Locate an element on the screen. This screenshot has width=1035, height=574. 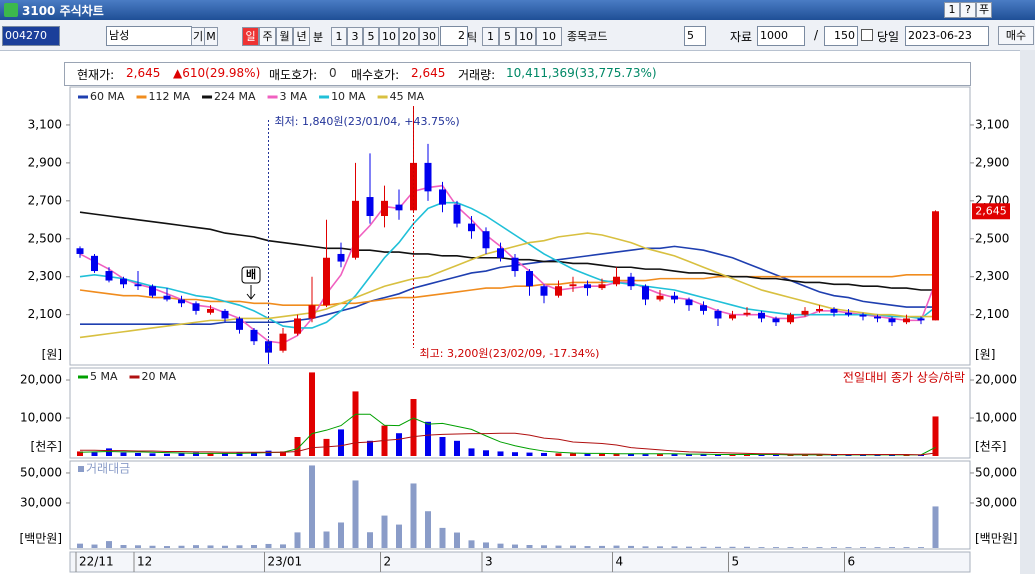
y-tick-label: 2,300 is located at coordinates (45, 276).